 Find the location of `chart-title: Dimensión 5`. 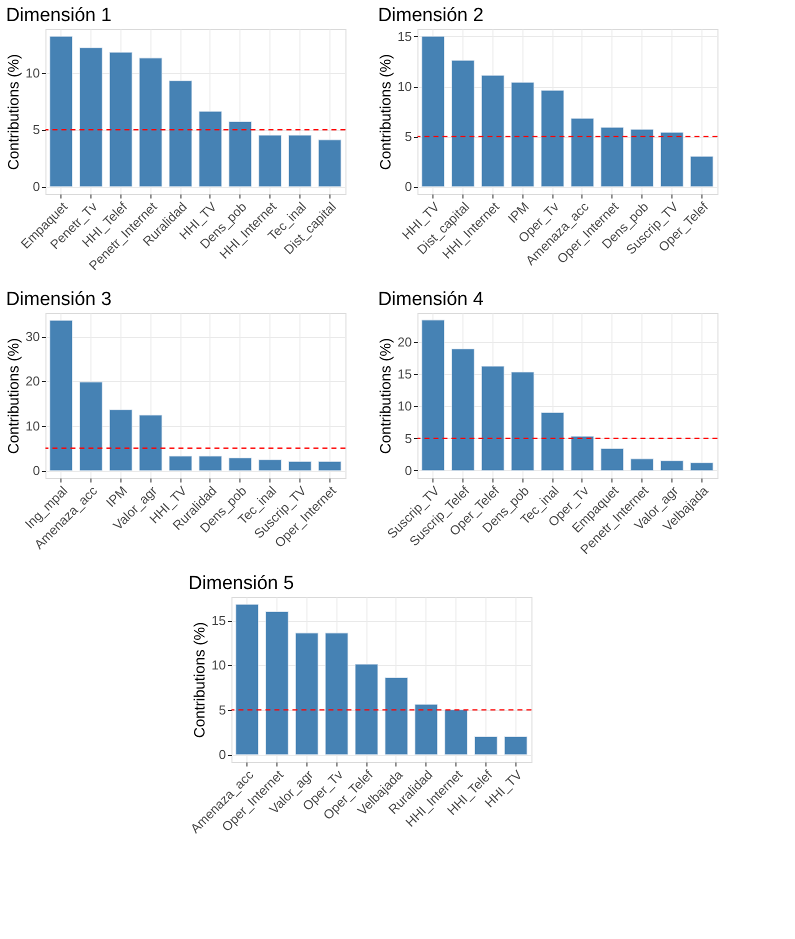

chart-title: Dimensión 5 is located at coordinates (241, 583).